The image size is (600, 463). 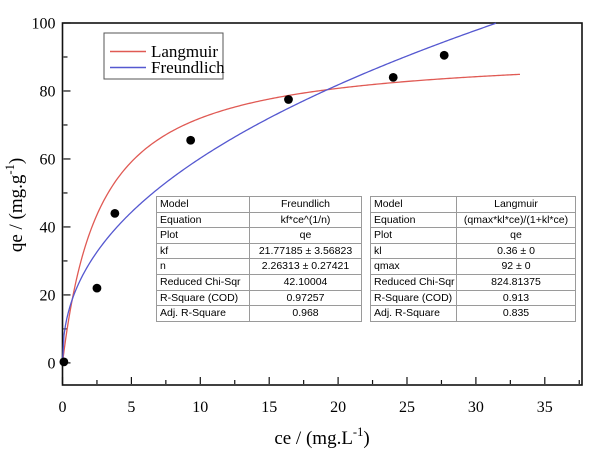 I want to click on fit-table-row: Adj. R-Square 0.835, so click(x=473, y=313).